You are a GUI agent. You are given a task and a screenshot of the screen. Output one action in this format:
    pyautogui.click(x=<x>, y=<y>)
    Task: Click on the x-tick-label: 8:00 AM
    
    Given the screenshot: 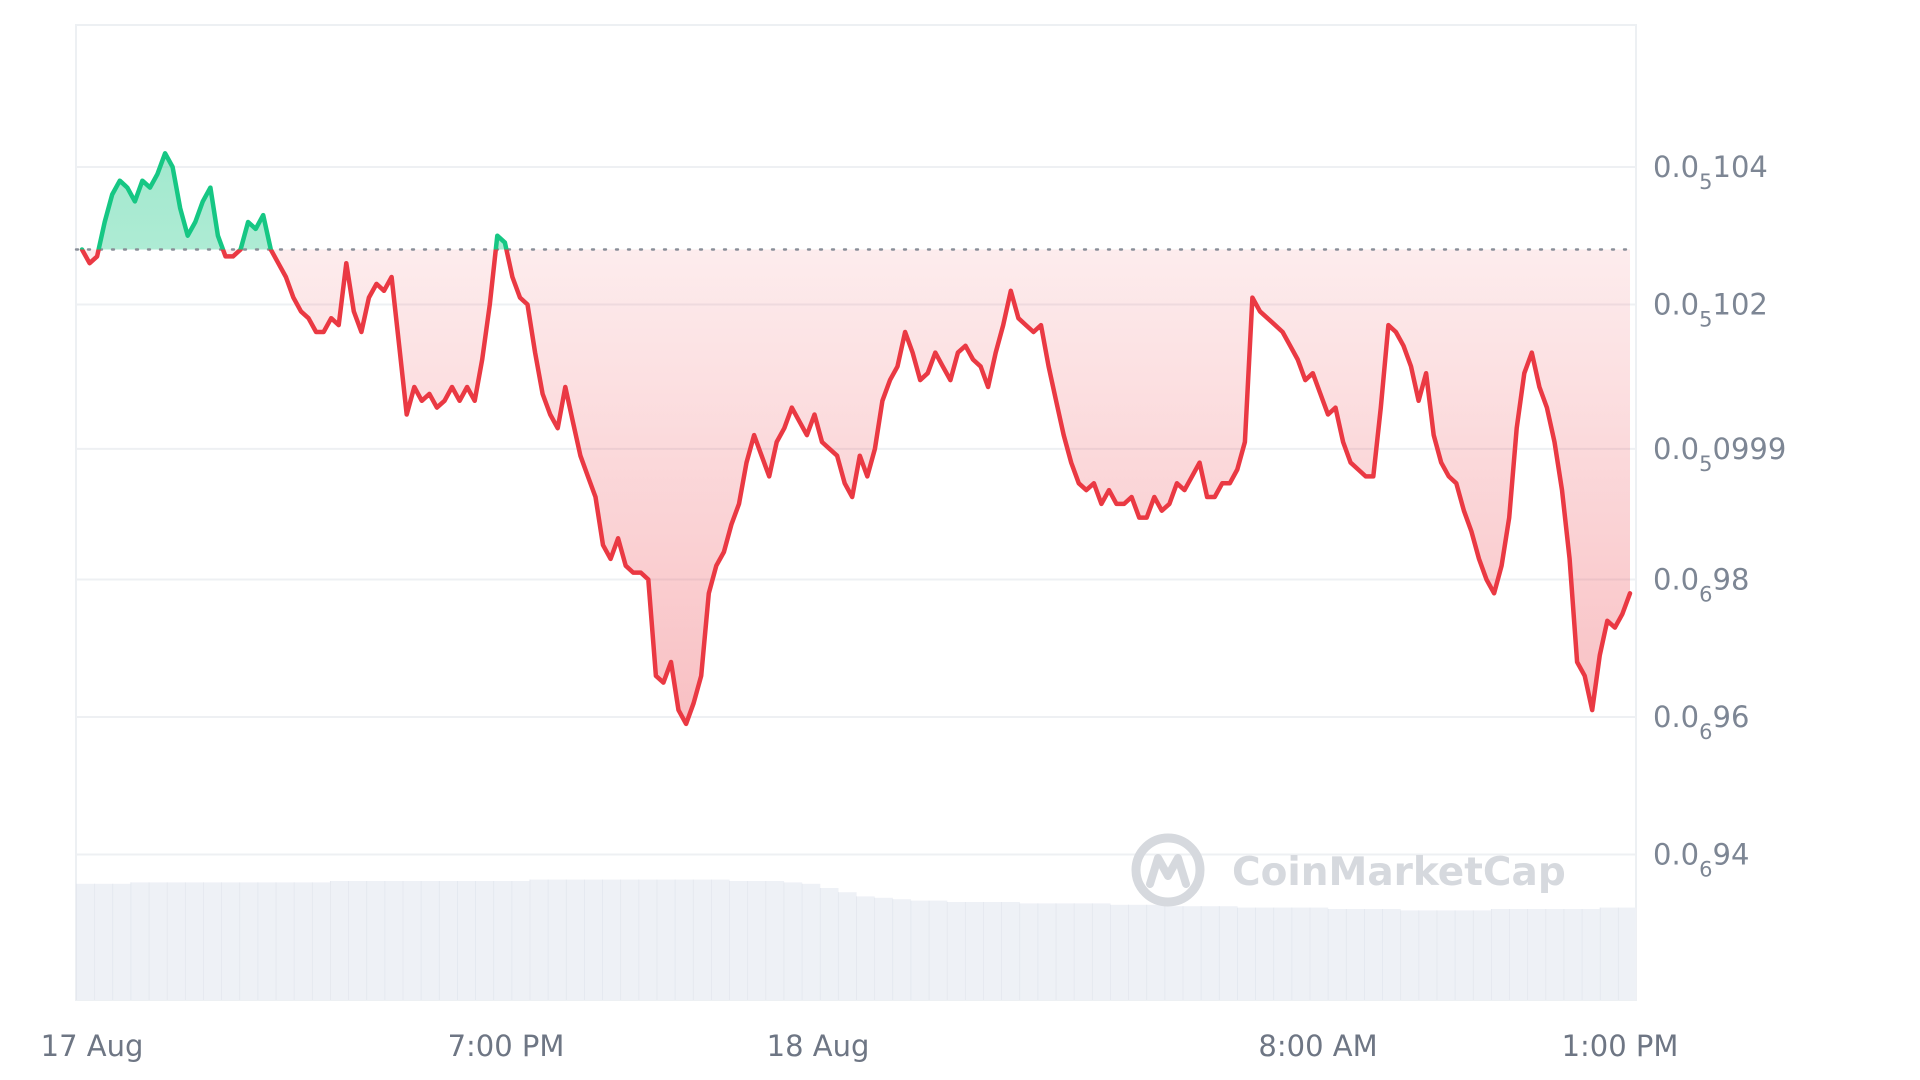 What is the action you would take?
    pyautogui.click(x=1317, y=1046)
    